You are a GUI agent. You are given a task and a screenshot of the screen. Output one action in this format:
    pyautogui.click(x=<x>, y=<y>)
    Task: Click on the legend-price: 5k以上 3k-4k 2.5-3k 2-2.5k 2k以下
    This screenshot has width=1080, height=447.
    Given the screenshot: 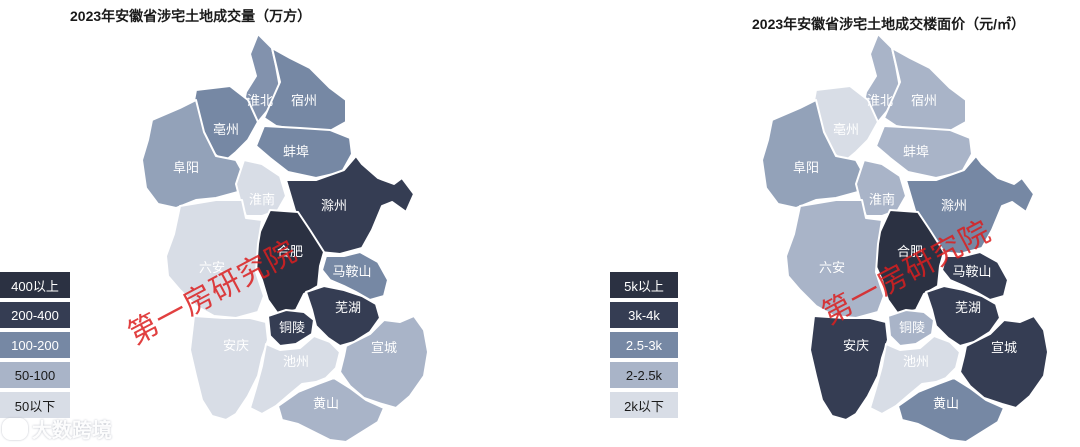 What is the action you would take?
    pyautogui.click(x=644, y=347)
    